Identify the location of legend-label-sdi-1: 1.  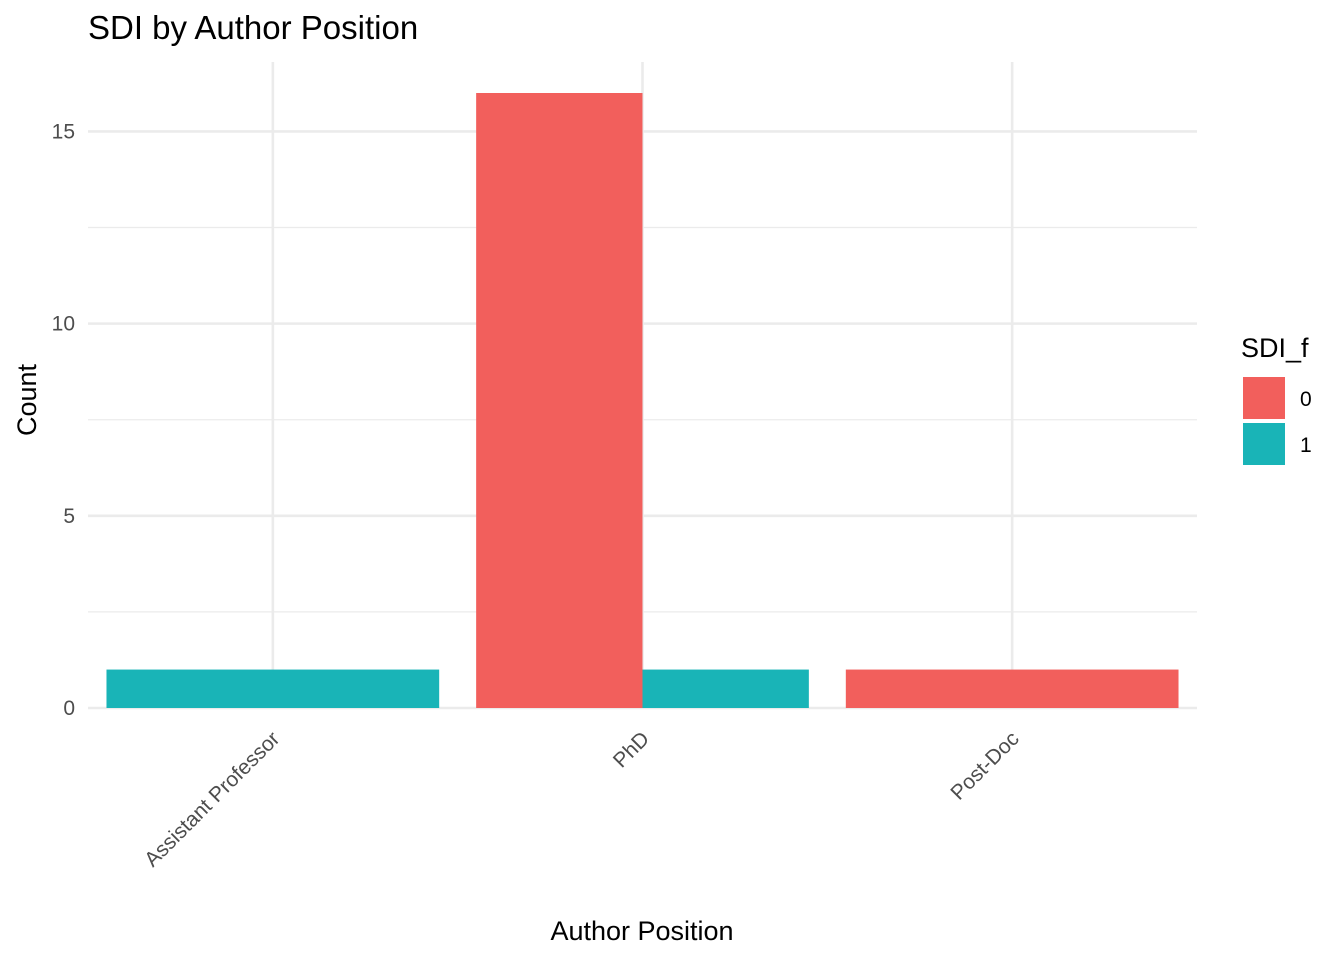
(1306, 445).